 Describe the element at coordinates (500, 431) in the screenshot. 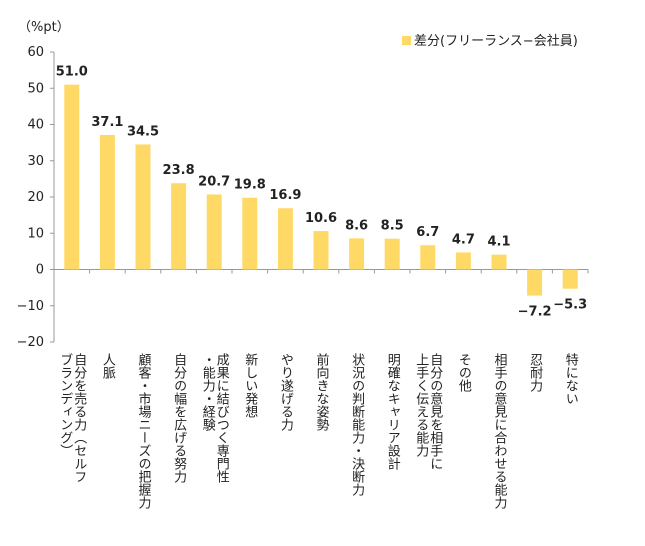

I see `category-label: 相手の意見に合わせる能力` at that location.